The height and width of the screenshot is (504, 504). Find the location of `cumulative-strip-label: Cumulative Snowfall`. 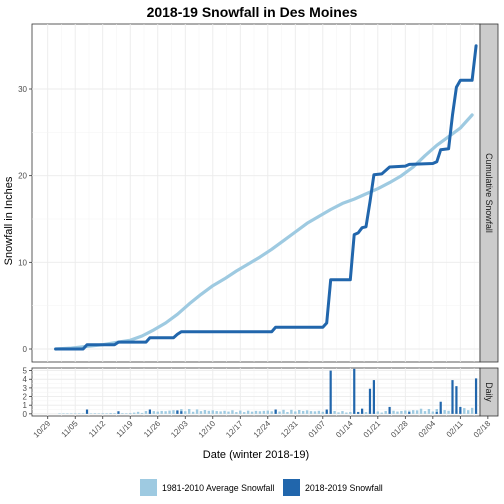

cumulative-strip-label: Cumulative Snowfall is located at coordinates (489, 193).